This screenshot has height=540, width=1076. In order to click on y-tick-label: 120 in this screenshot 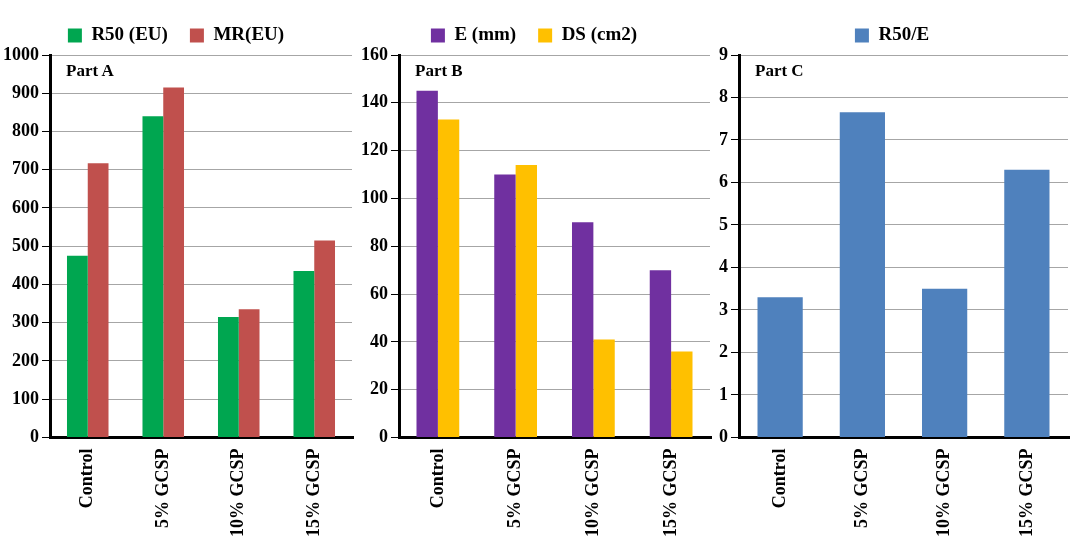, I will do `click(374, 149)`.